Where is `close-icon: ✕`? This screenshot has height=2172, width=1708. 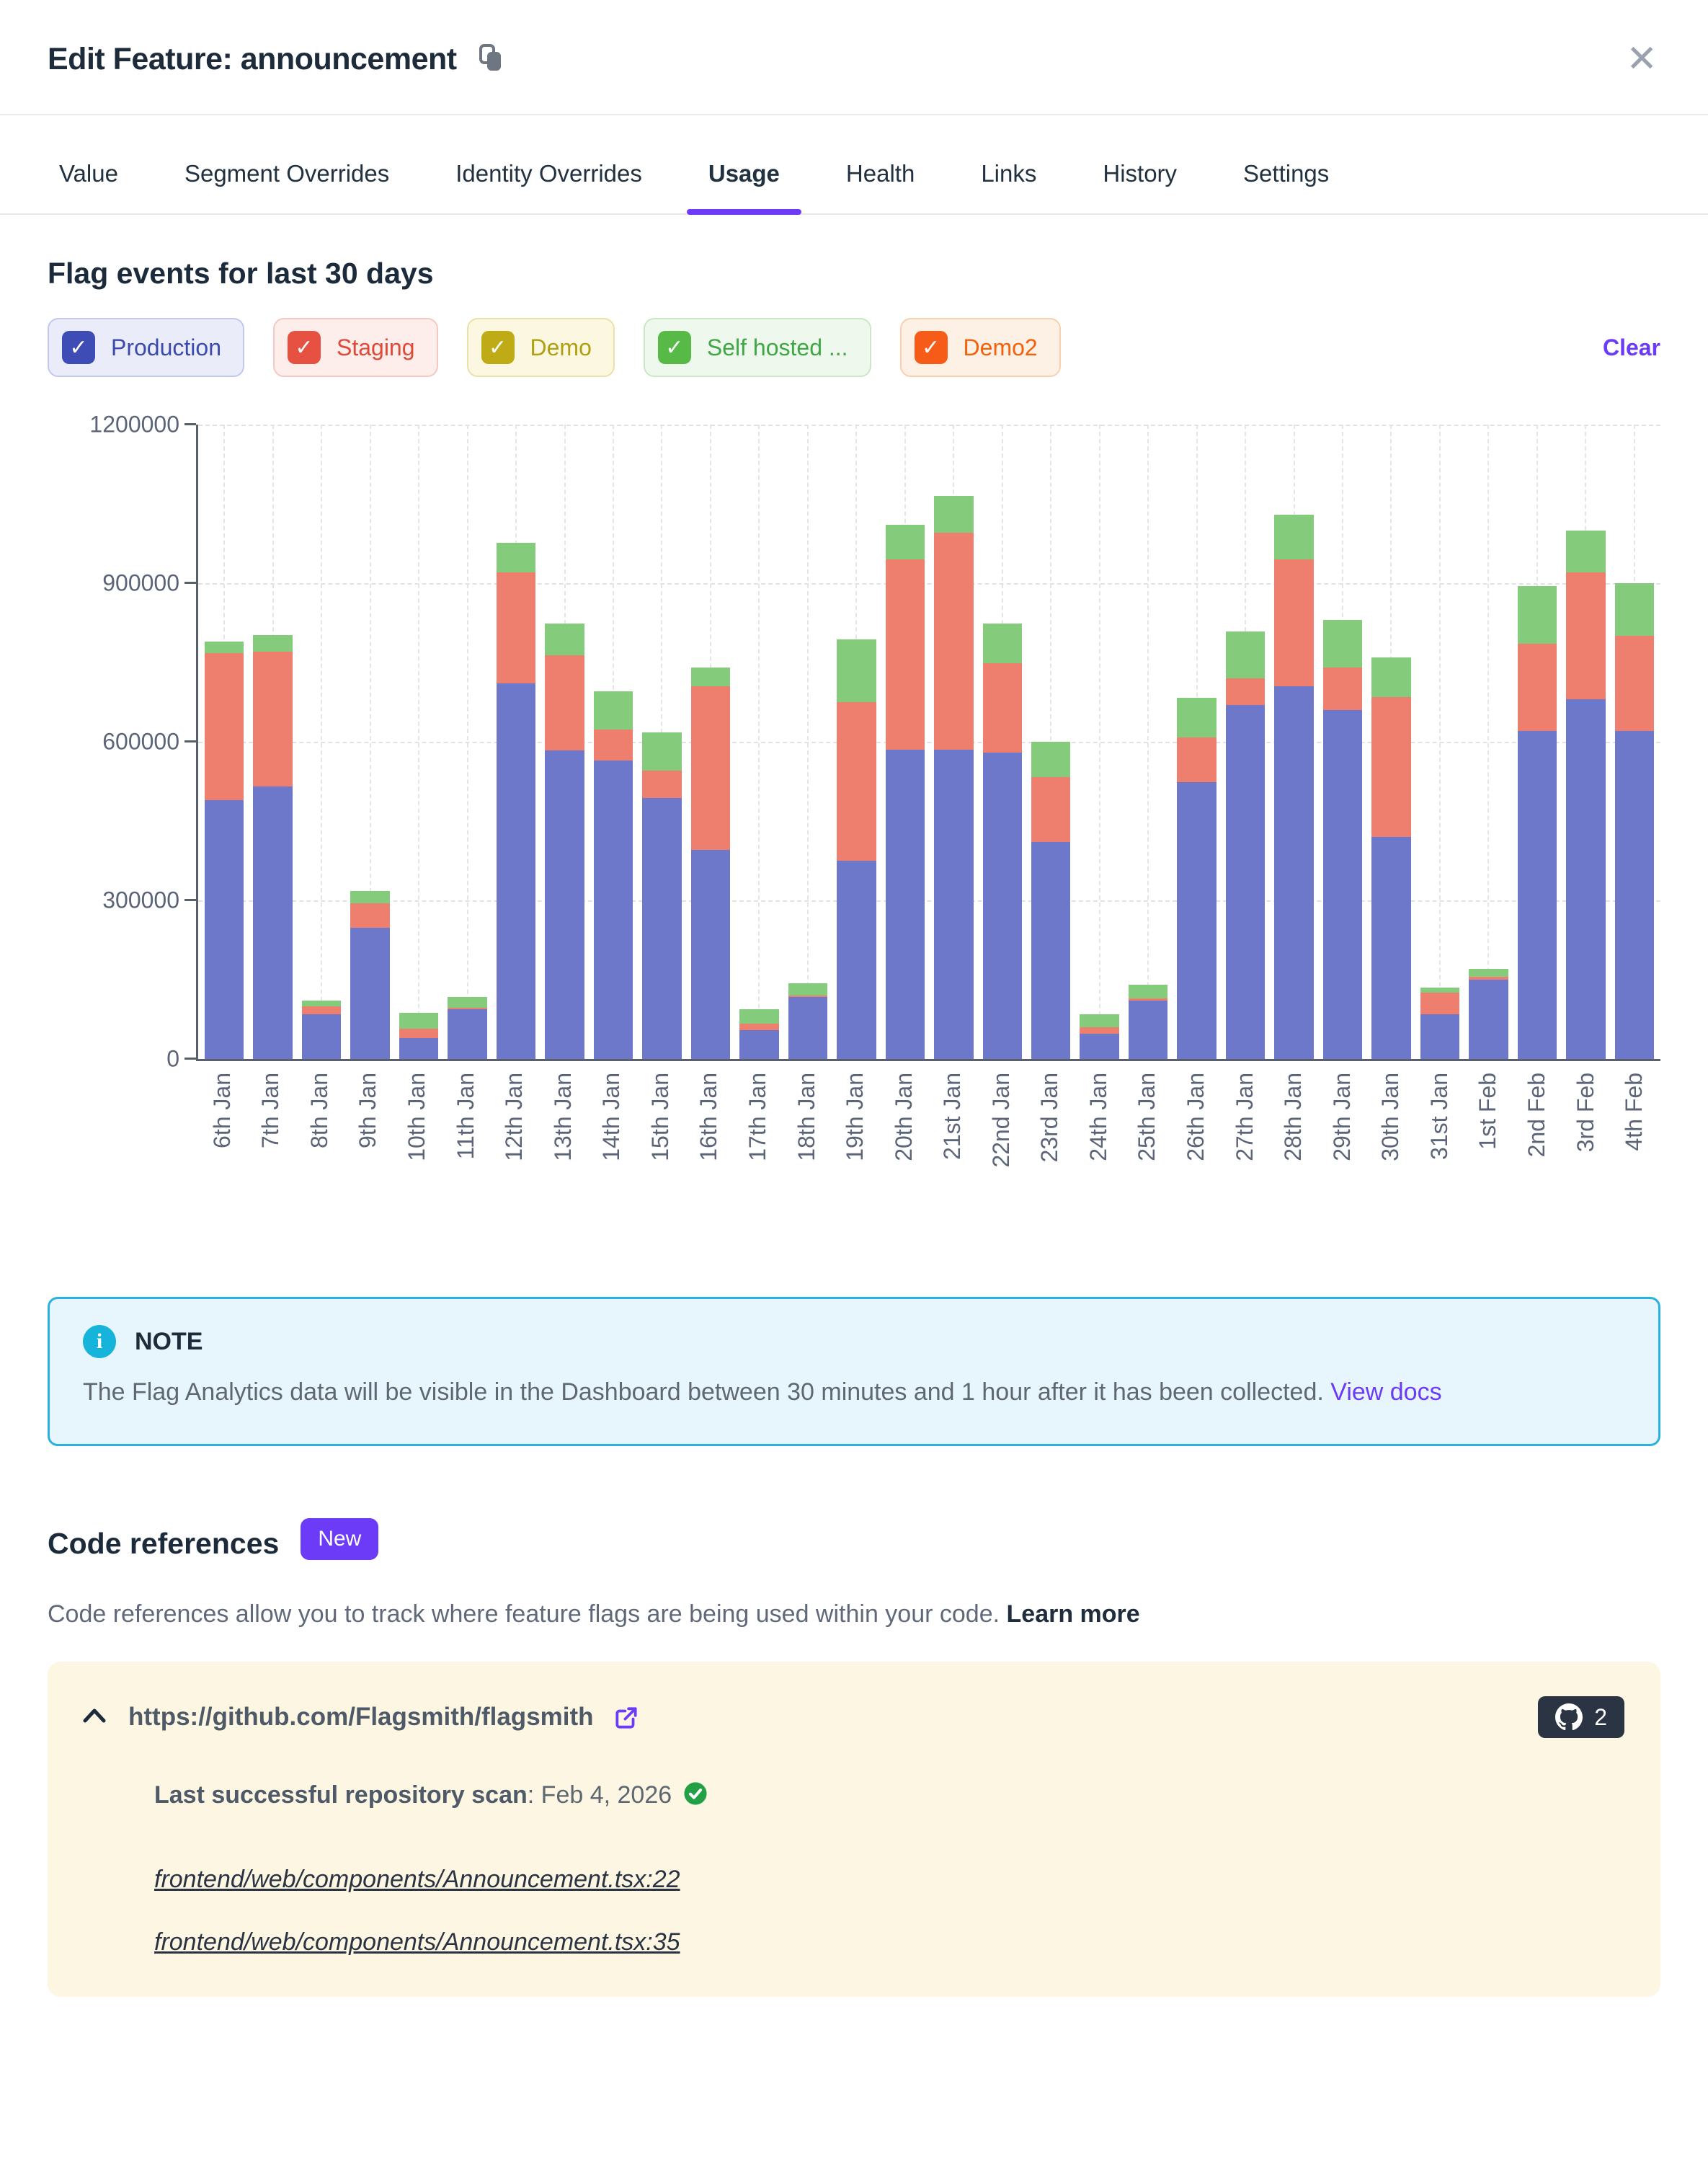 close-icon: ✕ is located at coordinates (1642, 59).